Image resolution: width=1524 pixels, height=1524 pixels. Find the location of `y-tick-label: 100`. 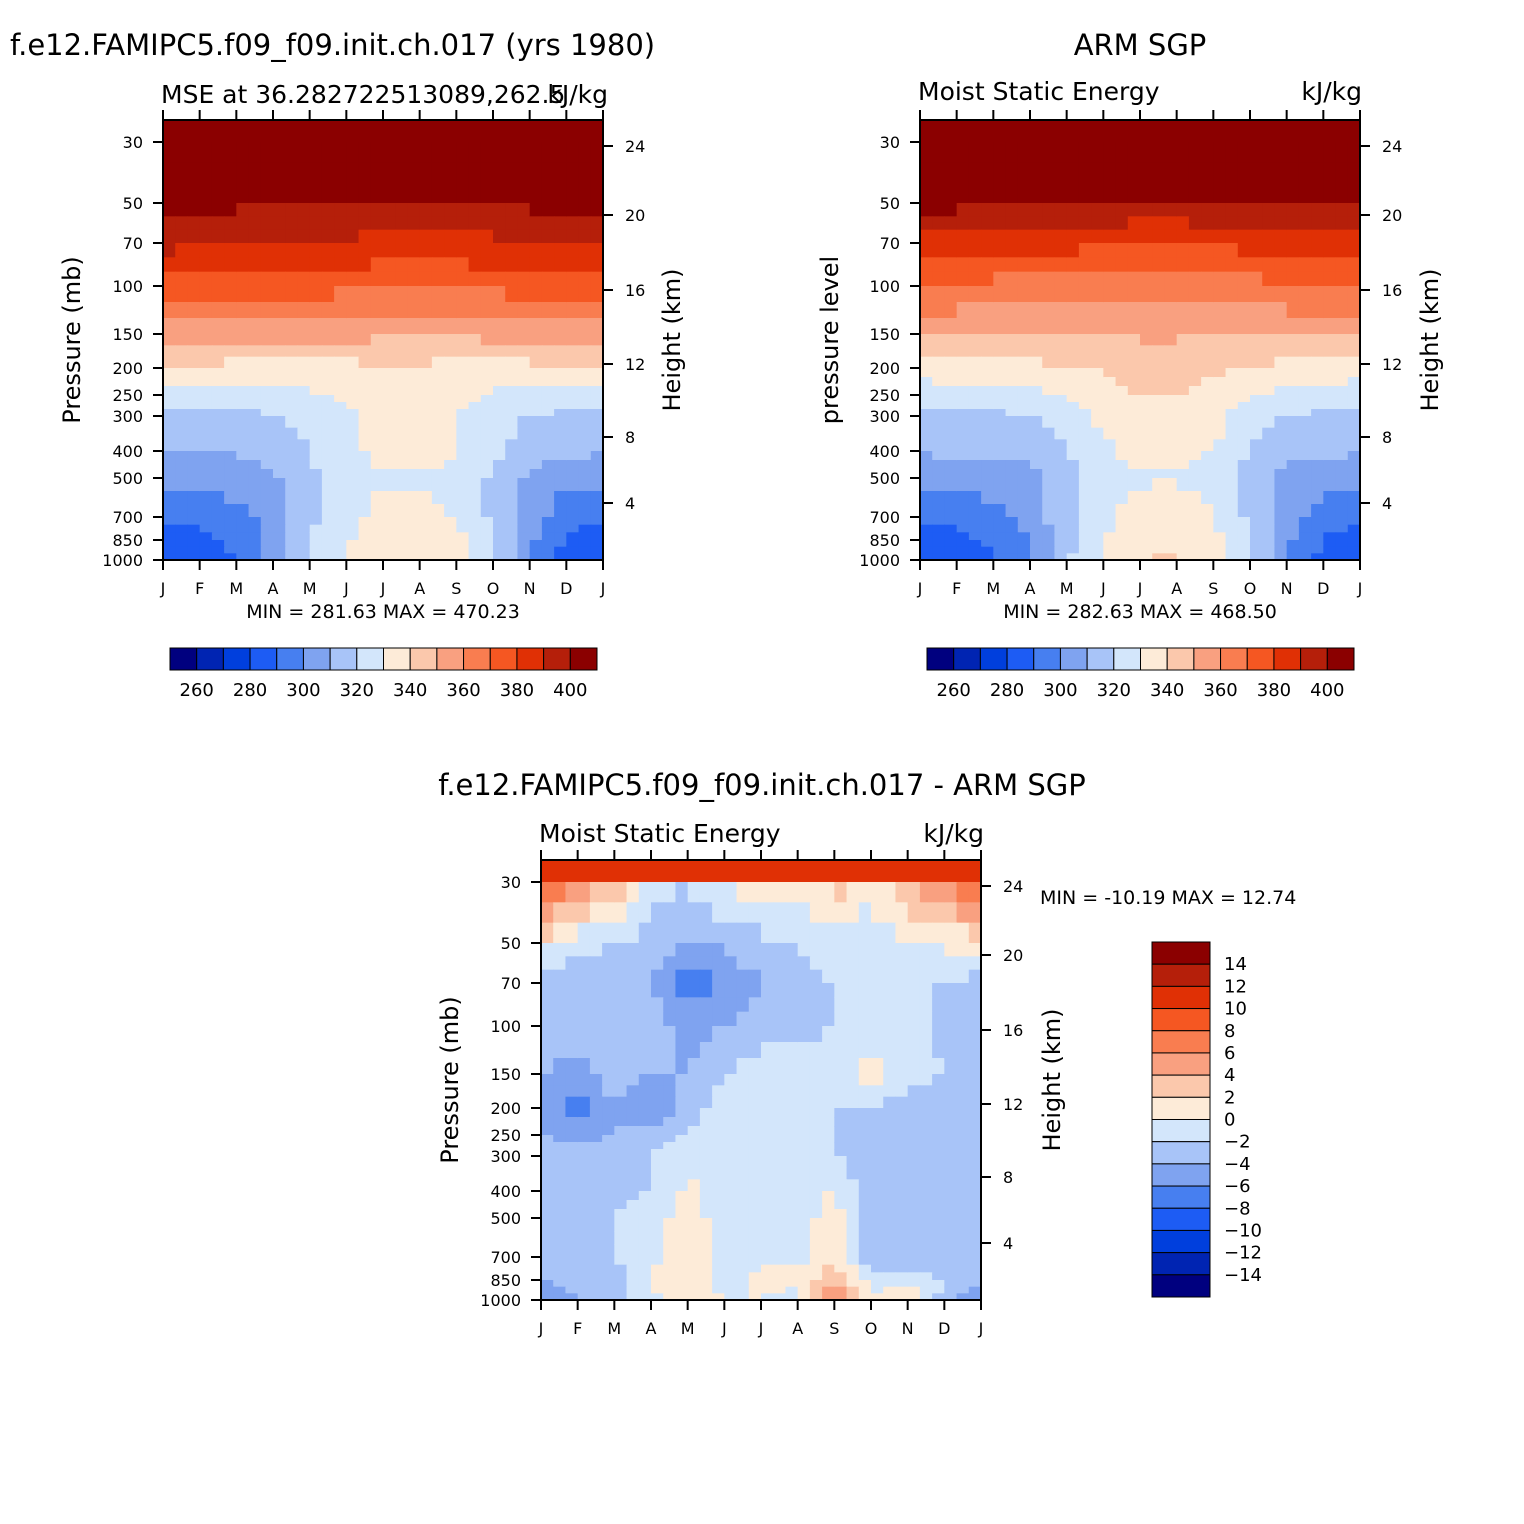

y-tick-label: 100 is located at coordinates (127, 286).